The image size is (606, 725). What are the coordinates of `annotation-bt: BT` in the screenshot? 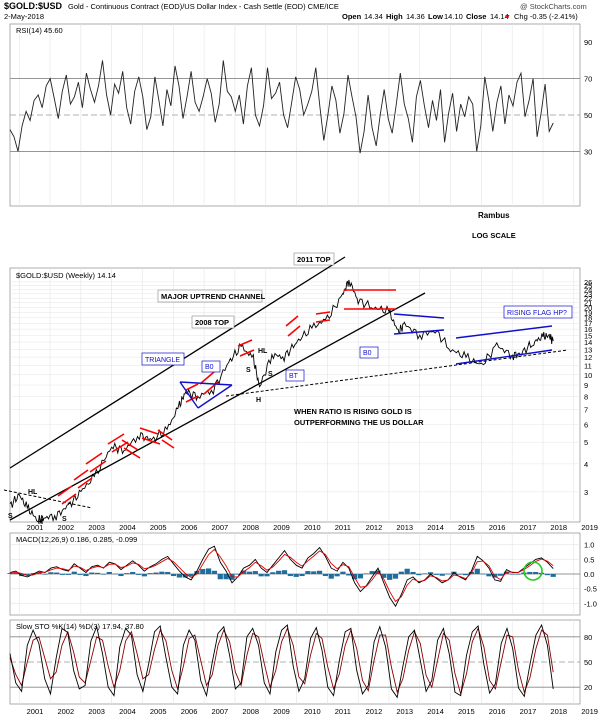 It's located at (295, 375).